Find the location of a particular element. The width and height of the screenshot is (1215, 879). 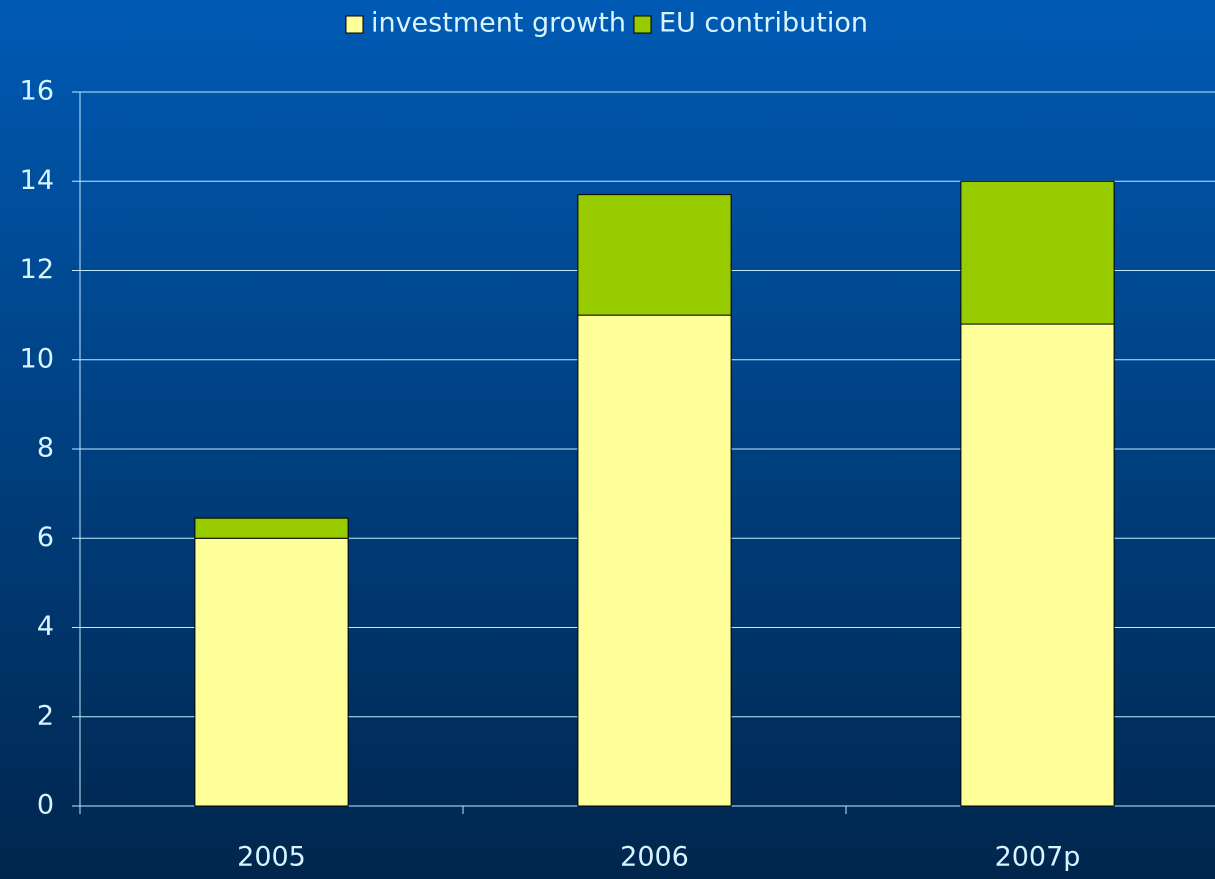

y-tick-label: 0 is located at coordinates (45, 805).